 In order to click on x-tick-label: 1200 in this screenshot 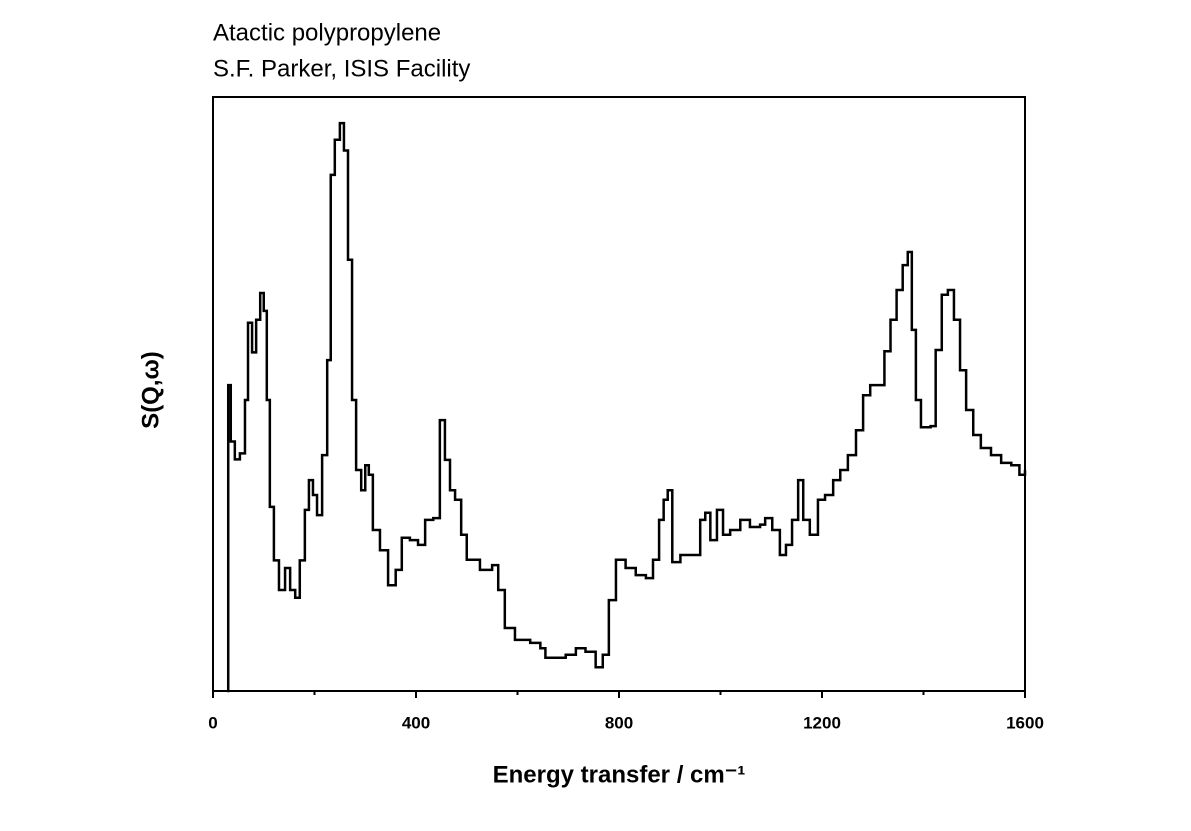, I will do `click(822, 722)`.